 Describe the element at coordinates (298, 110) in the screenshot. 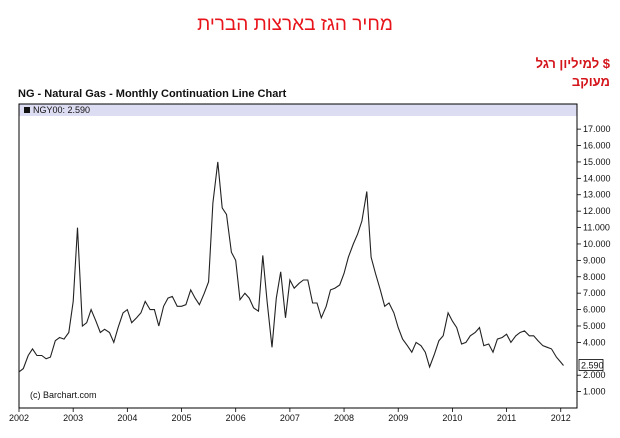

I see `legend-band` at that location.